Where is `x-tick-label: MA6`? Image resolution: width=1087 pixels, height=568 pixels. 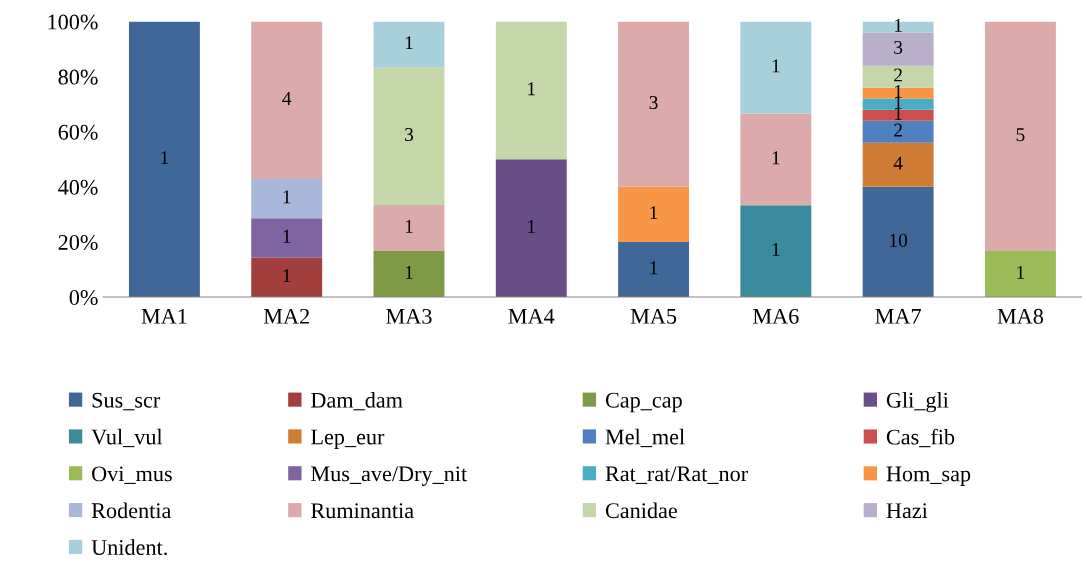
x-tick-label: MA6 is located at coordinates (776, 316).